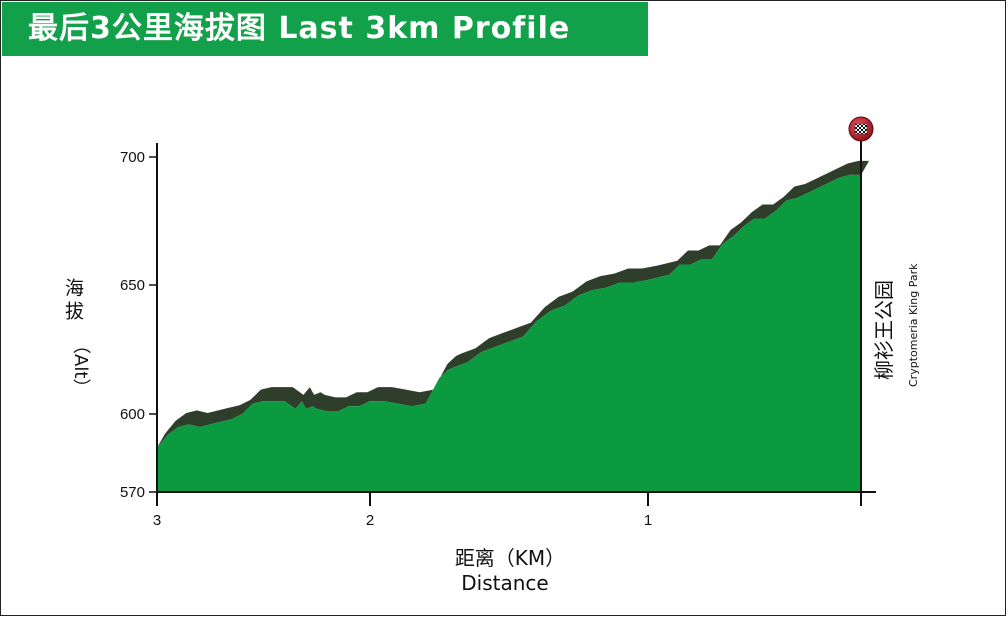 The image size is (1008, 618). I want to click on x-axis-label: 距离（KM） Distance, so click(510, 570).